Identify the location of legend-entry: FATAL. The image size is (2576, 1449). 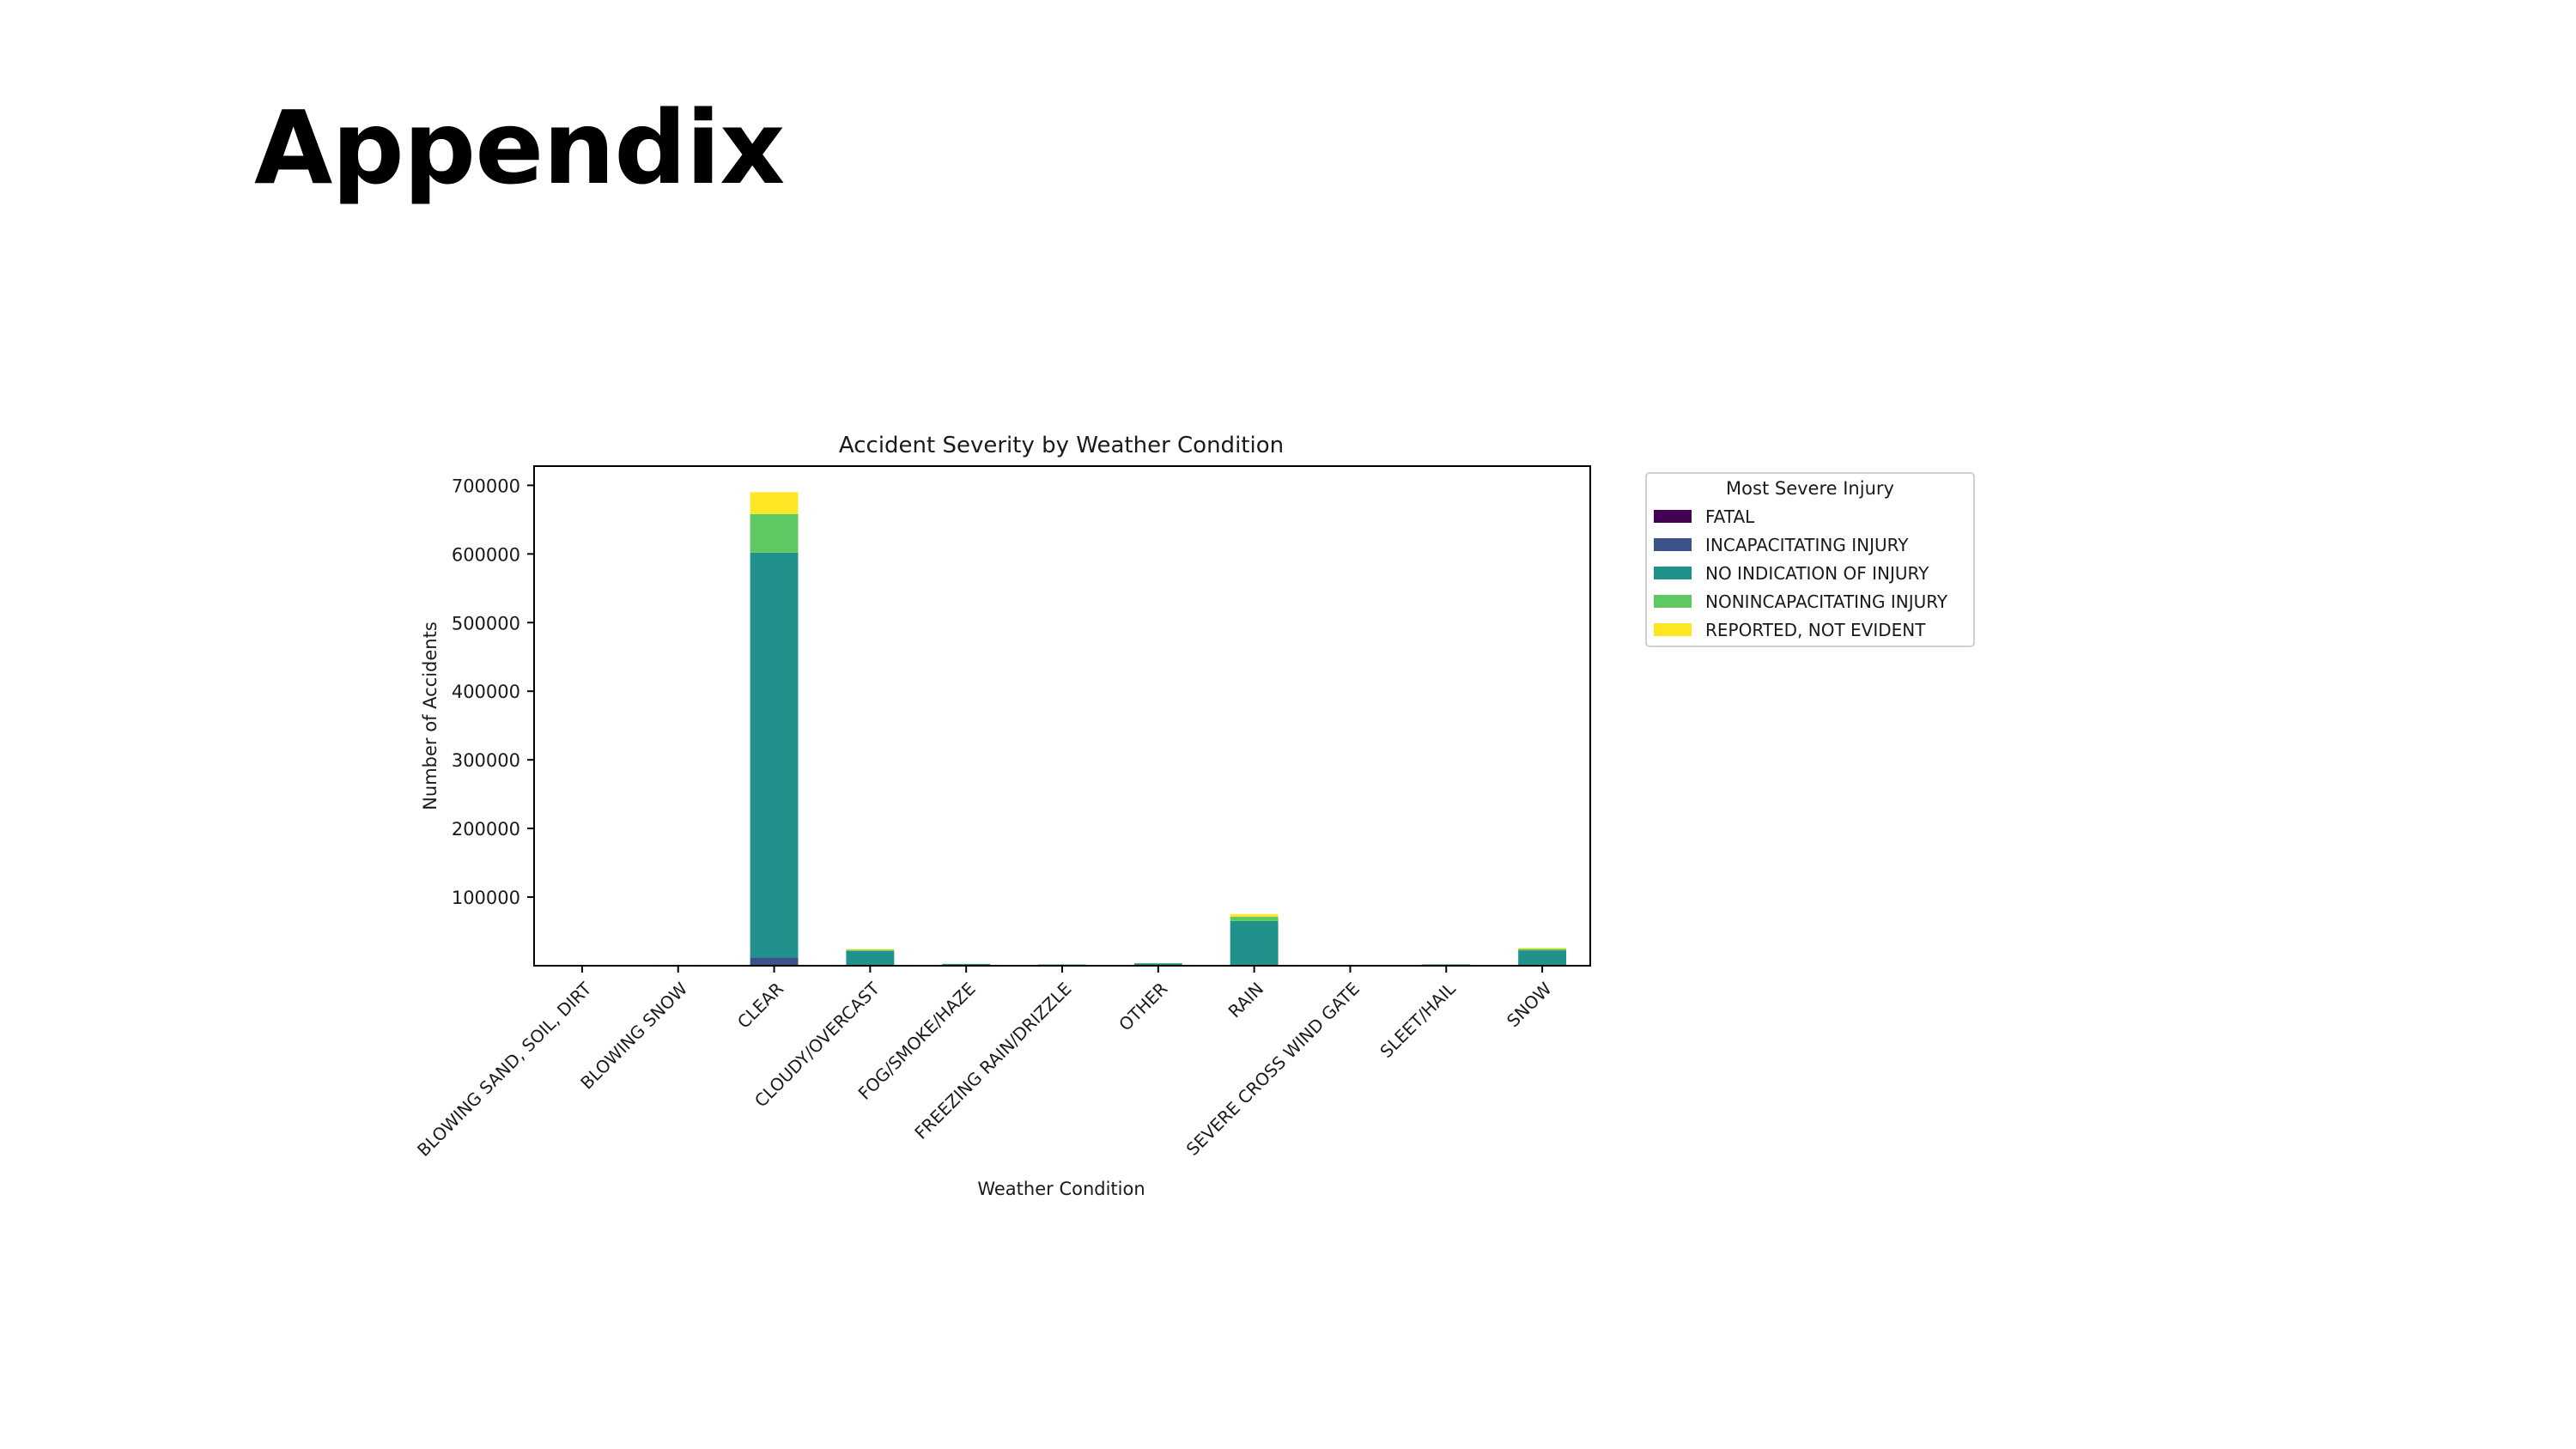
(1730, 516).